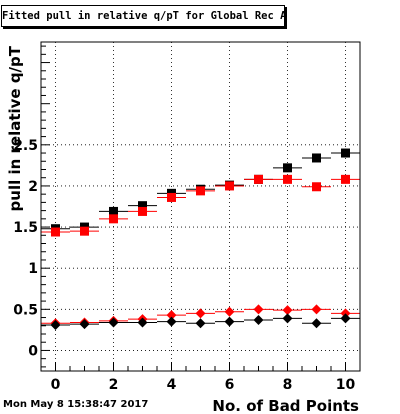  What do you see at coordinates (33, 351) in the screenshot?
I see `y-tick-label: 0` at bounding box center [33, 351].